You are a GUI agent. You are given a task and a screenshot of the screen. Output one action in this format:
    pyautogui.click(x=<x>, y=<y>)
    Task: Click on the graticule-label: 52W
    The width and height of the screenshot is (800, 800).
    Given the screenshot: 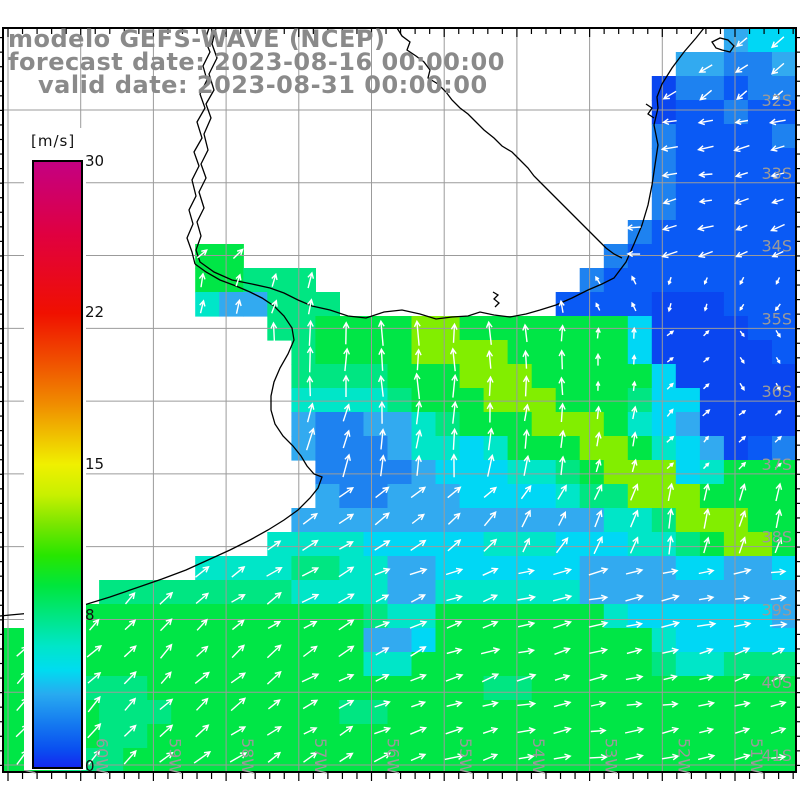 What is the action you would take?
    pyautogui.click(x=683, y=756)
    